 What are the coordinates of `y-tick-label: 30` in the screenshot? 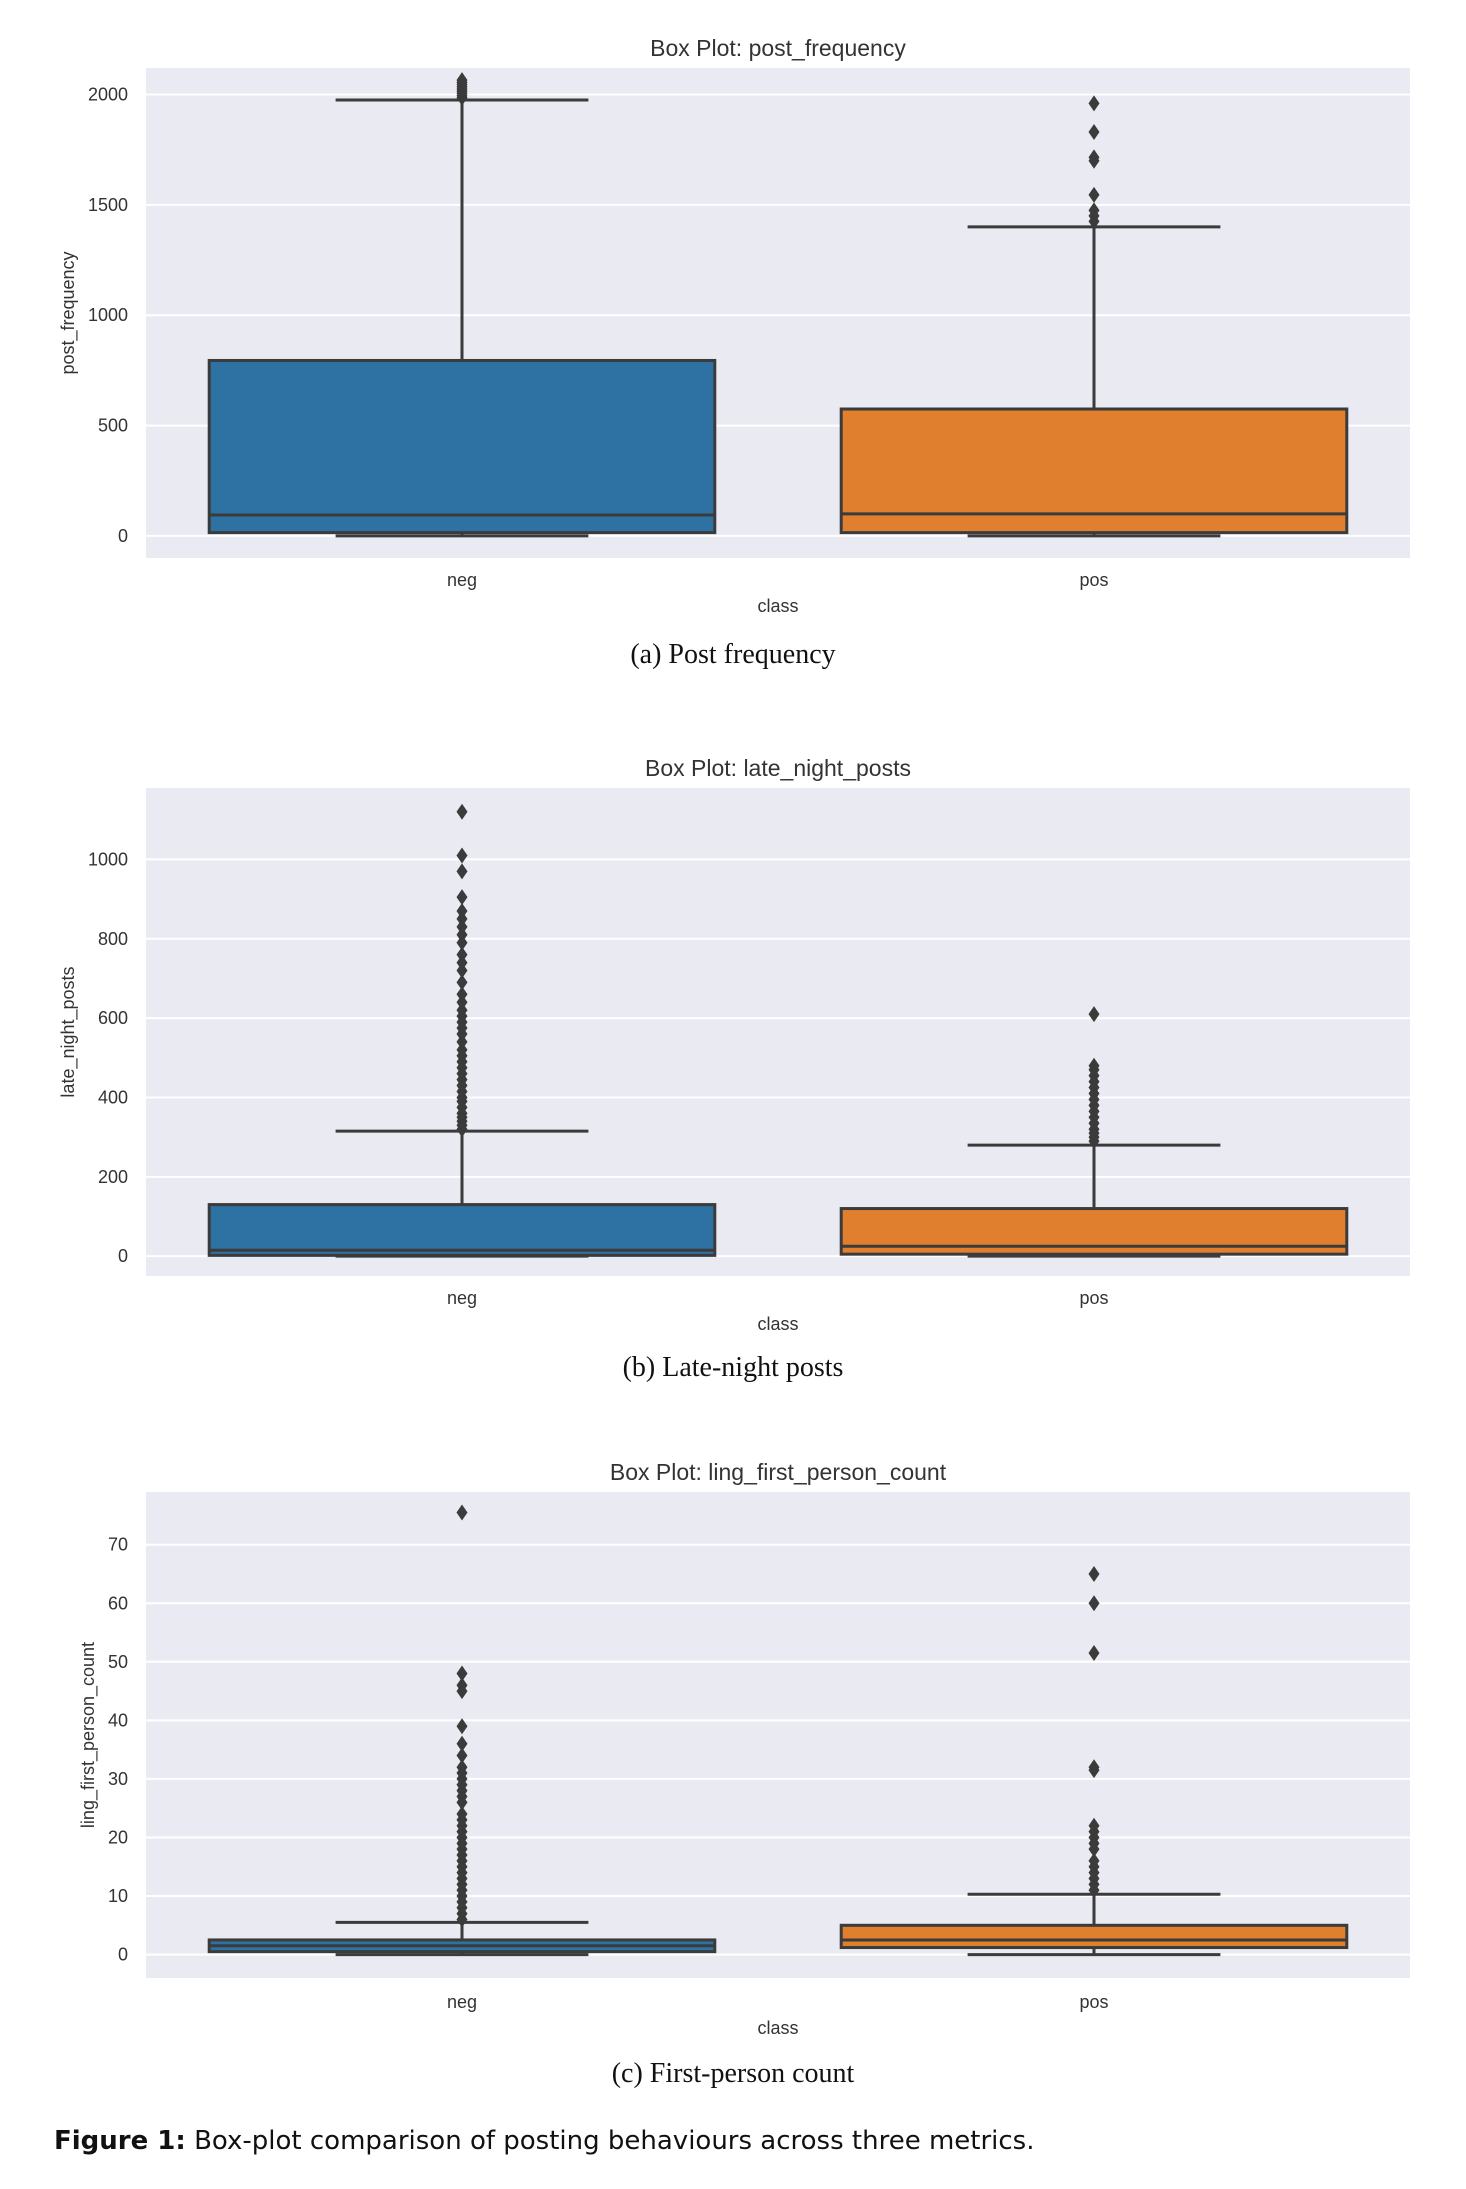 It's located at (118, 1779).